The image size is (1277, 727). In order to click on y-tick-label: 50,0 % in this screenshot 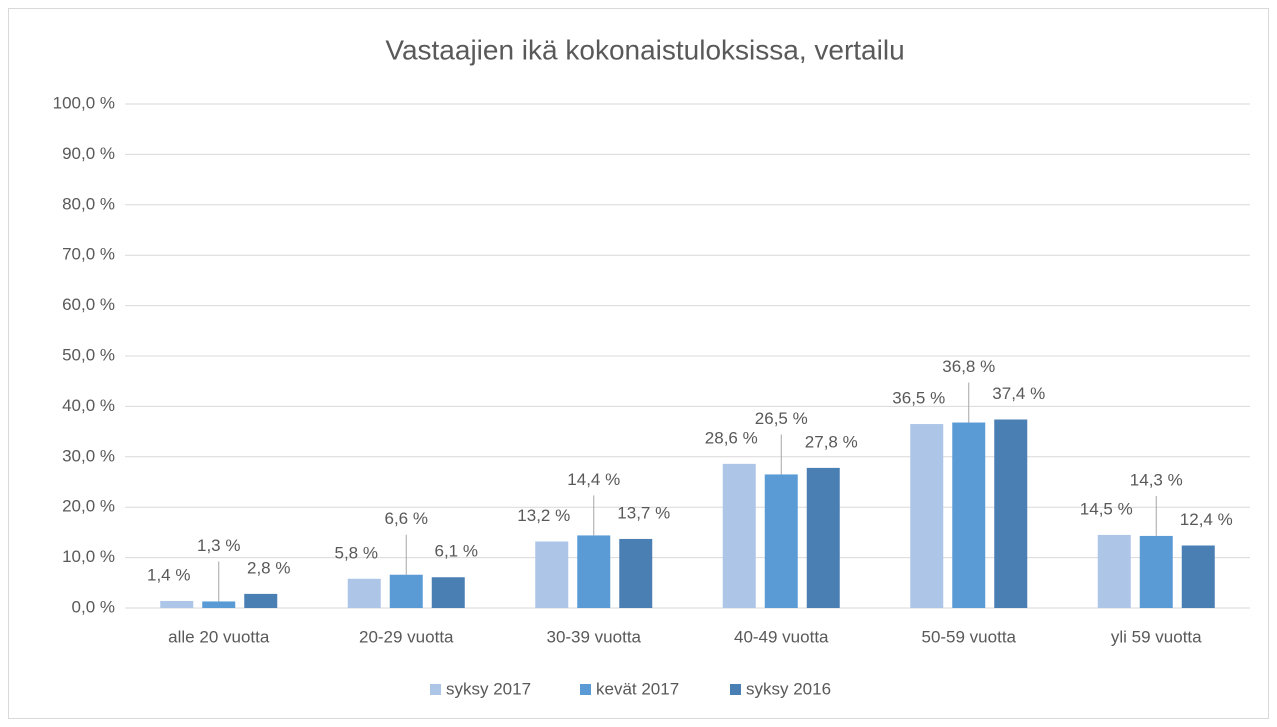, I will do `click(88, 354)`.